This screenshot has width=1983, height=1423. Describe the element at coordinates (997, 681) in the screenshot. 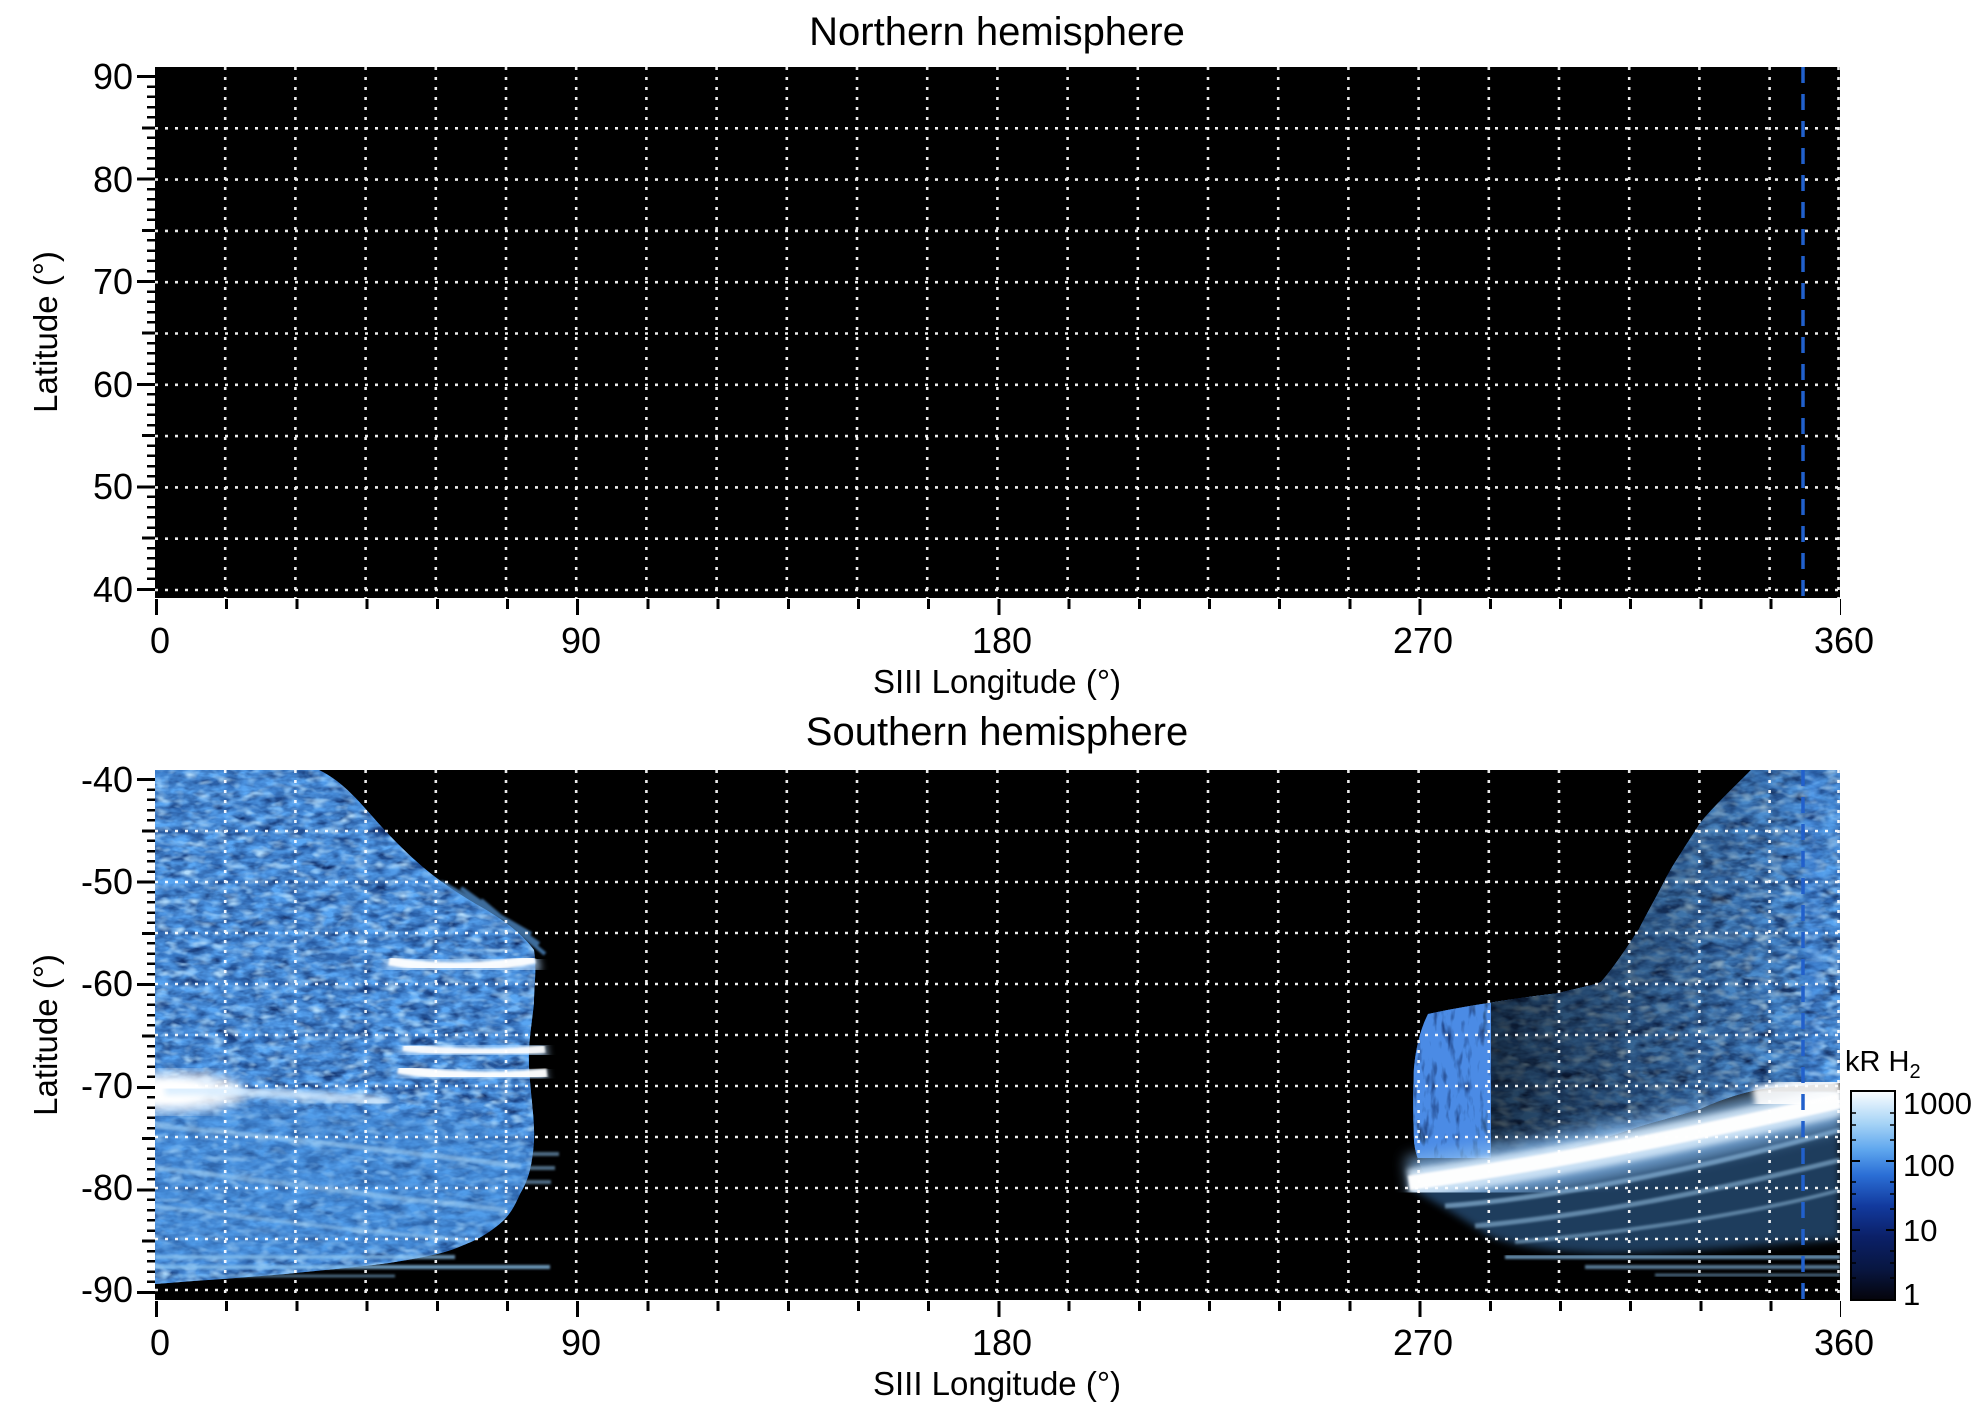

I see `north-x-axis-label: SIII Longitude (°)` at that location.